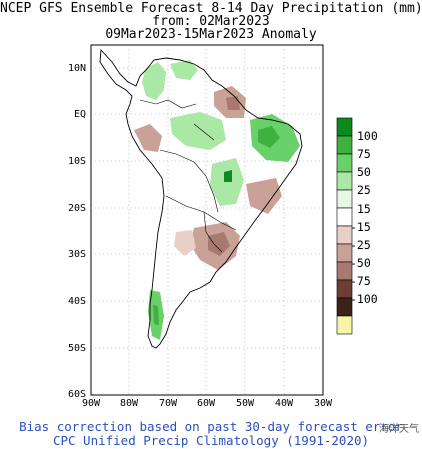  I want to click on y-tick-label: 20S, so click(77, 208).